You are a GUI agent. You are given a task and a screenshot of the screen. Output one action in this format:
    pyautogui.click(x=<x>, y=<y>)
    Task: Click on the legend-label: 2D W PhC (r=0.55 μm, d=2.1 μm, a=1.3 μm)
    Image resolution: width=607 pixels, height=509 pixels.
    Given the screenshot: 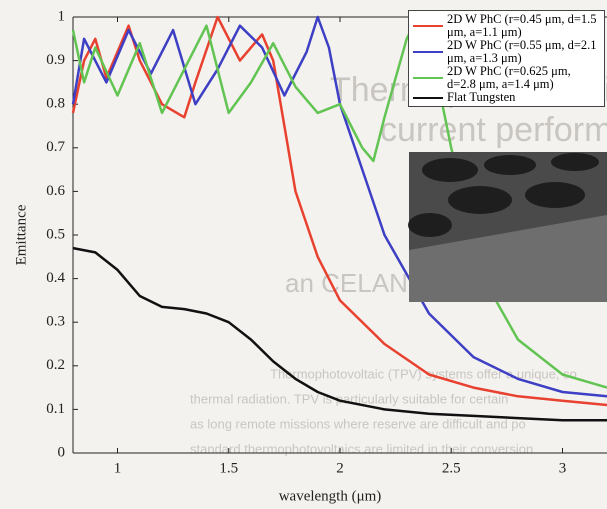 What is the action you would take?
    pyautogui.click(x=522, y=51)
    